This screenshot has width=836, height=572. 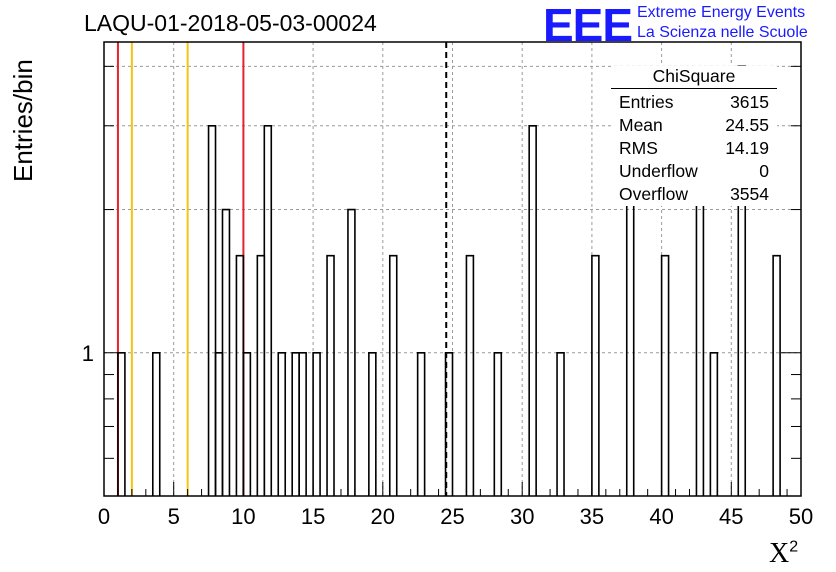 What do you see at coordinates (592, 516) in the screenshot?
I see `x-tick-label: 35` at bounding box center [592, 516].